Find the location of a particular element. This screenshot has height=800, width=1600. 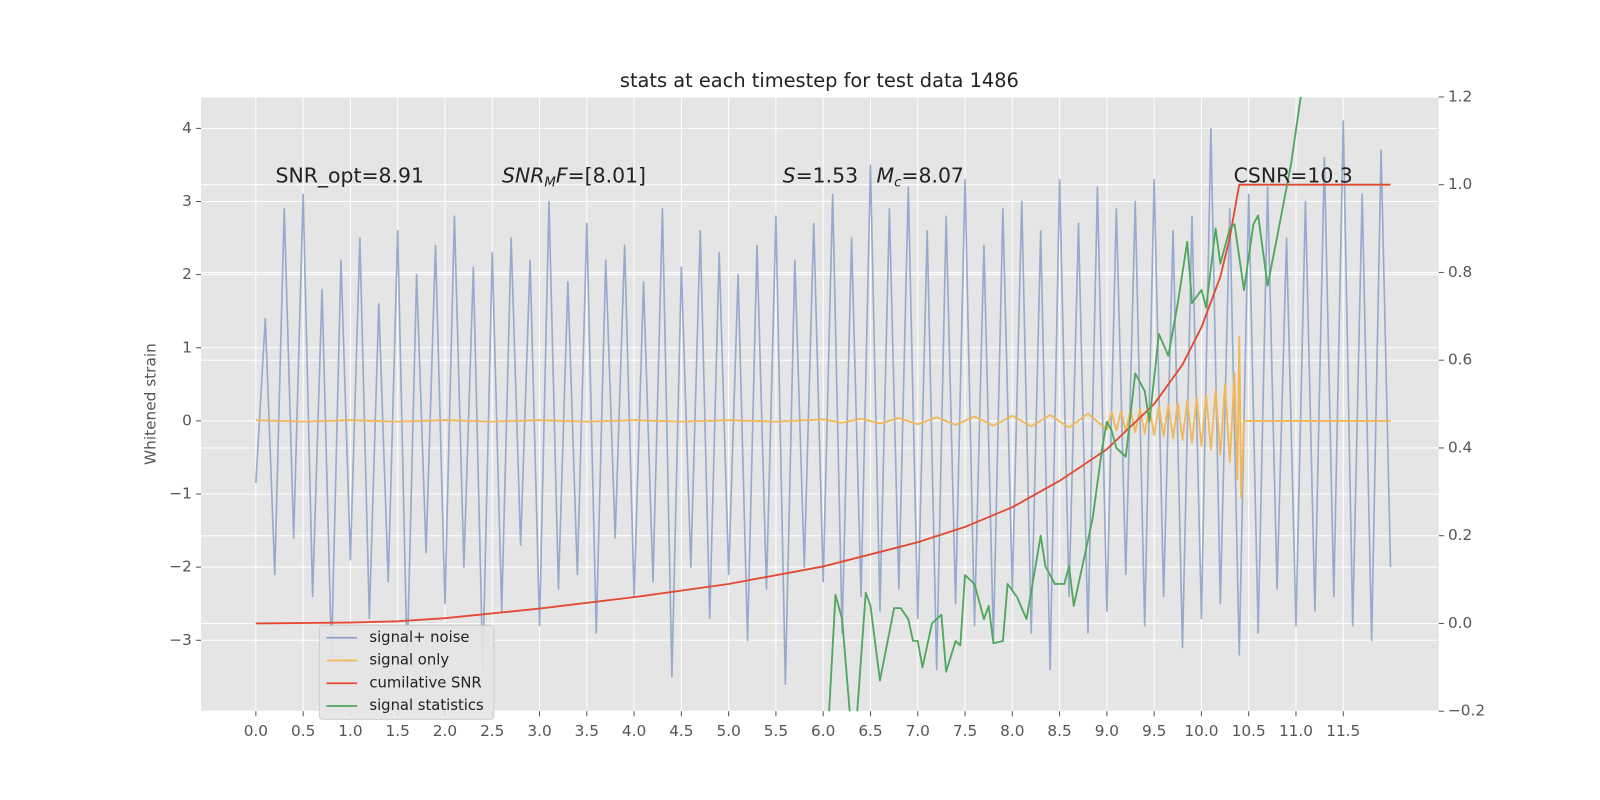

legend-label: signal+ noise is located at coordinates (419, 637).